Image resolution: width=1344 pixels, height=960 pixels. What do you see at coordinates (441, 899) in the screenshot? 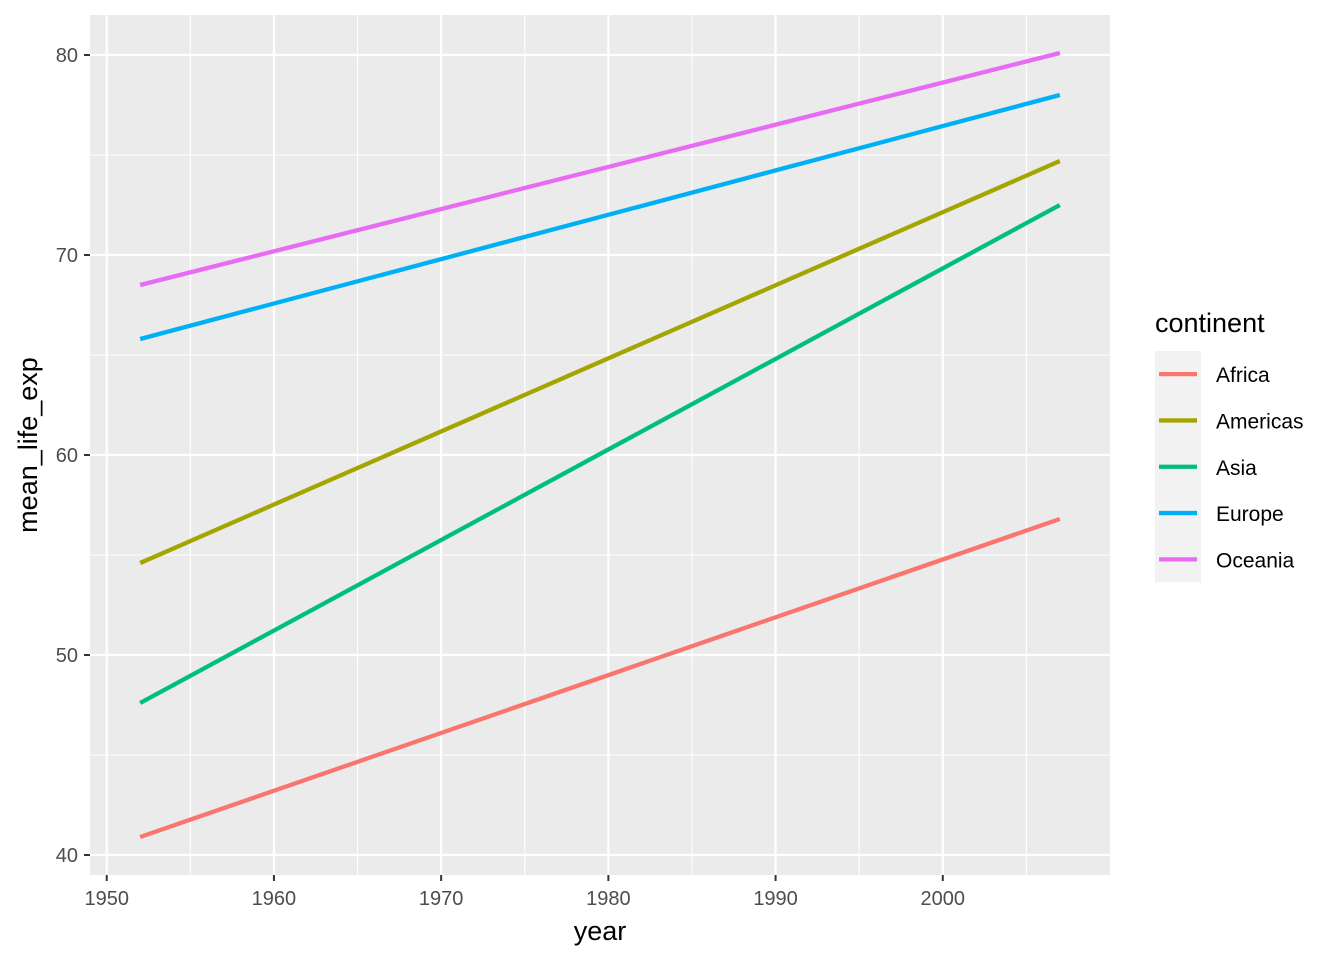
I see `x-tick-label: 1970` at bounding box center [441, 899].